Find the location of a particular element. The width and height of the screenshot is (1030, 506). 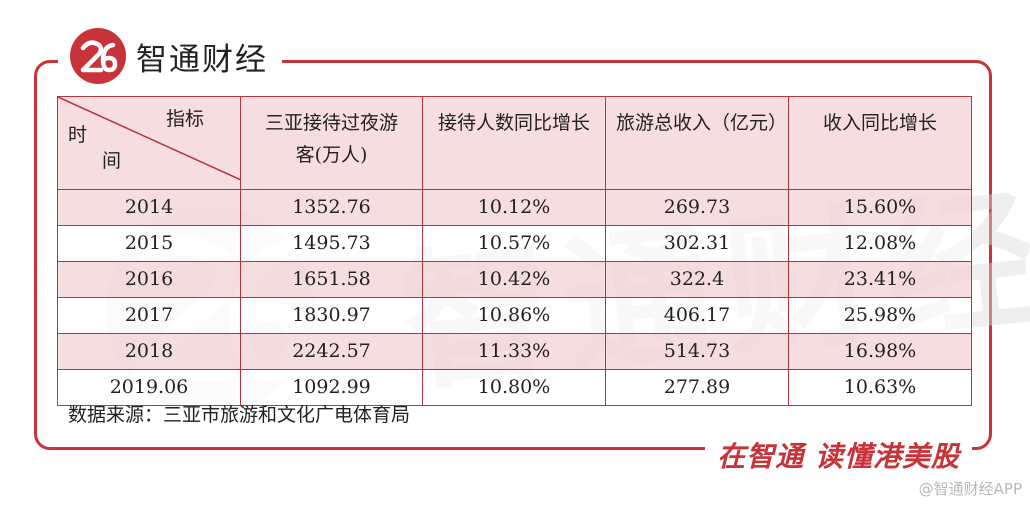

table-row: 2015 1495.73 10.57% 302.31 12.08% is located at coordinates (514, 243).